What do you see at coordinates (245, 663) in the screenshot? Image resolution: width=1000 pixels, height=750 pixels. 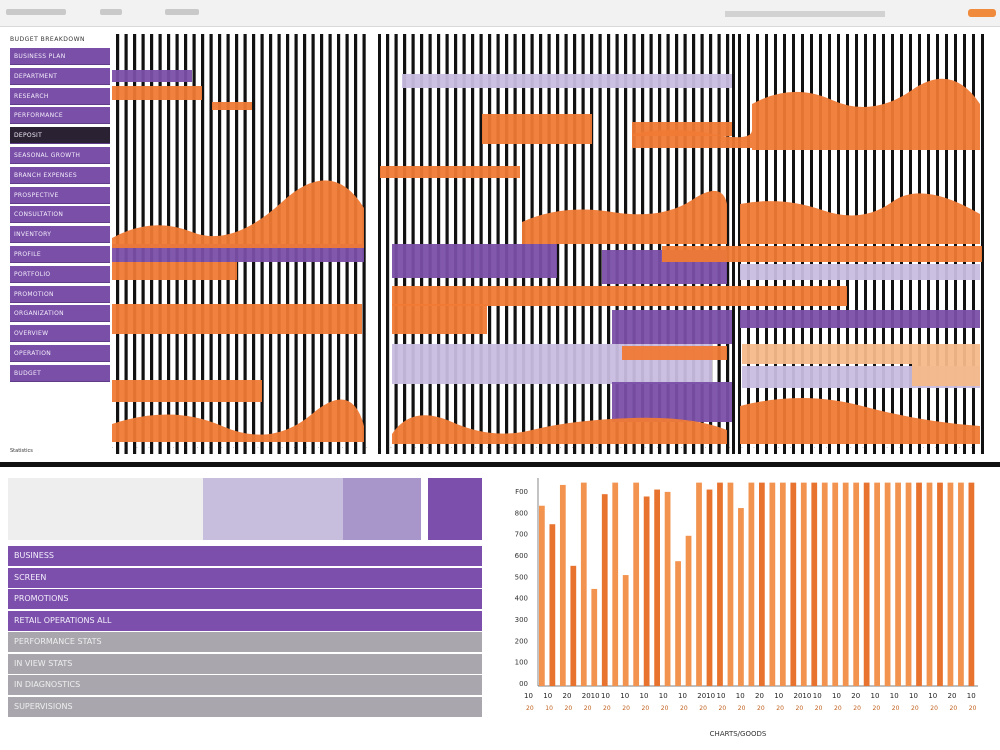 I see `category-row: IN VIEW STATS` at bounding box center [245, 663].